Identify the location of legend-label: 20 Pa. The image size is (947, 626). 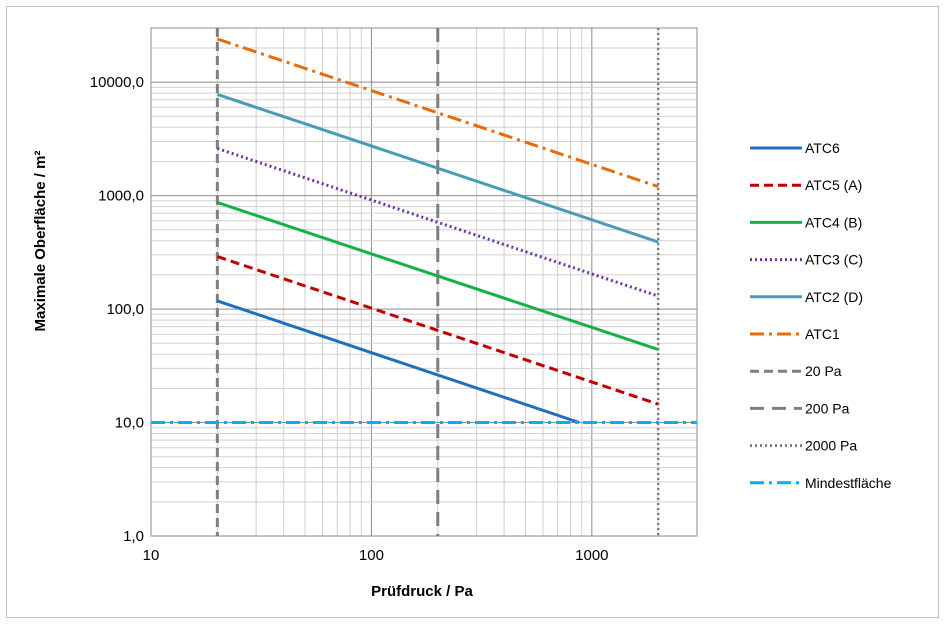
(823, 371).